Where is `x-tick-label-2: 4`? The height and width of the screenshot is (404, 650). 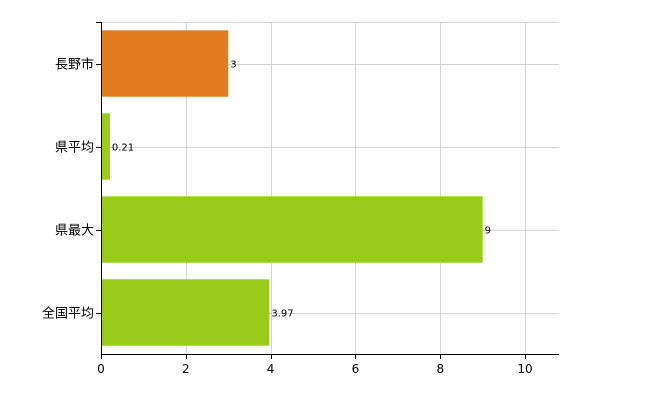
x-tick-label-2: 4 is located at coordinates (271, 369).